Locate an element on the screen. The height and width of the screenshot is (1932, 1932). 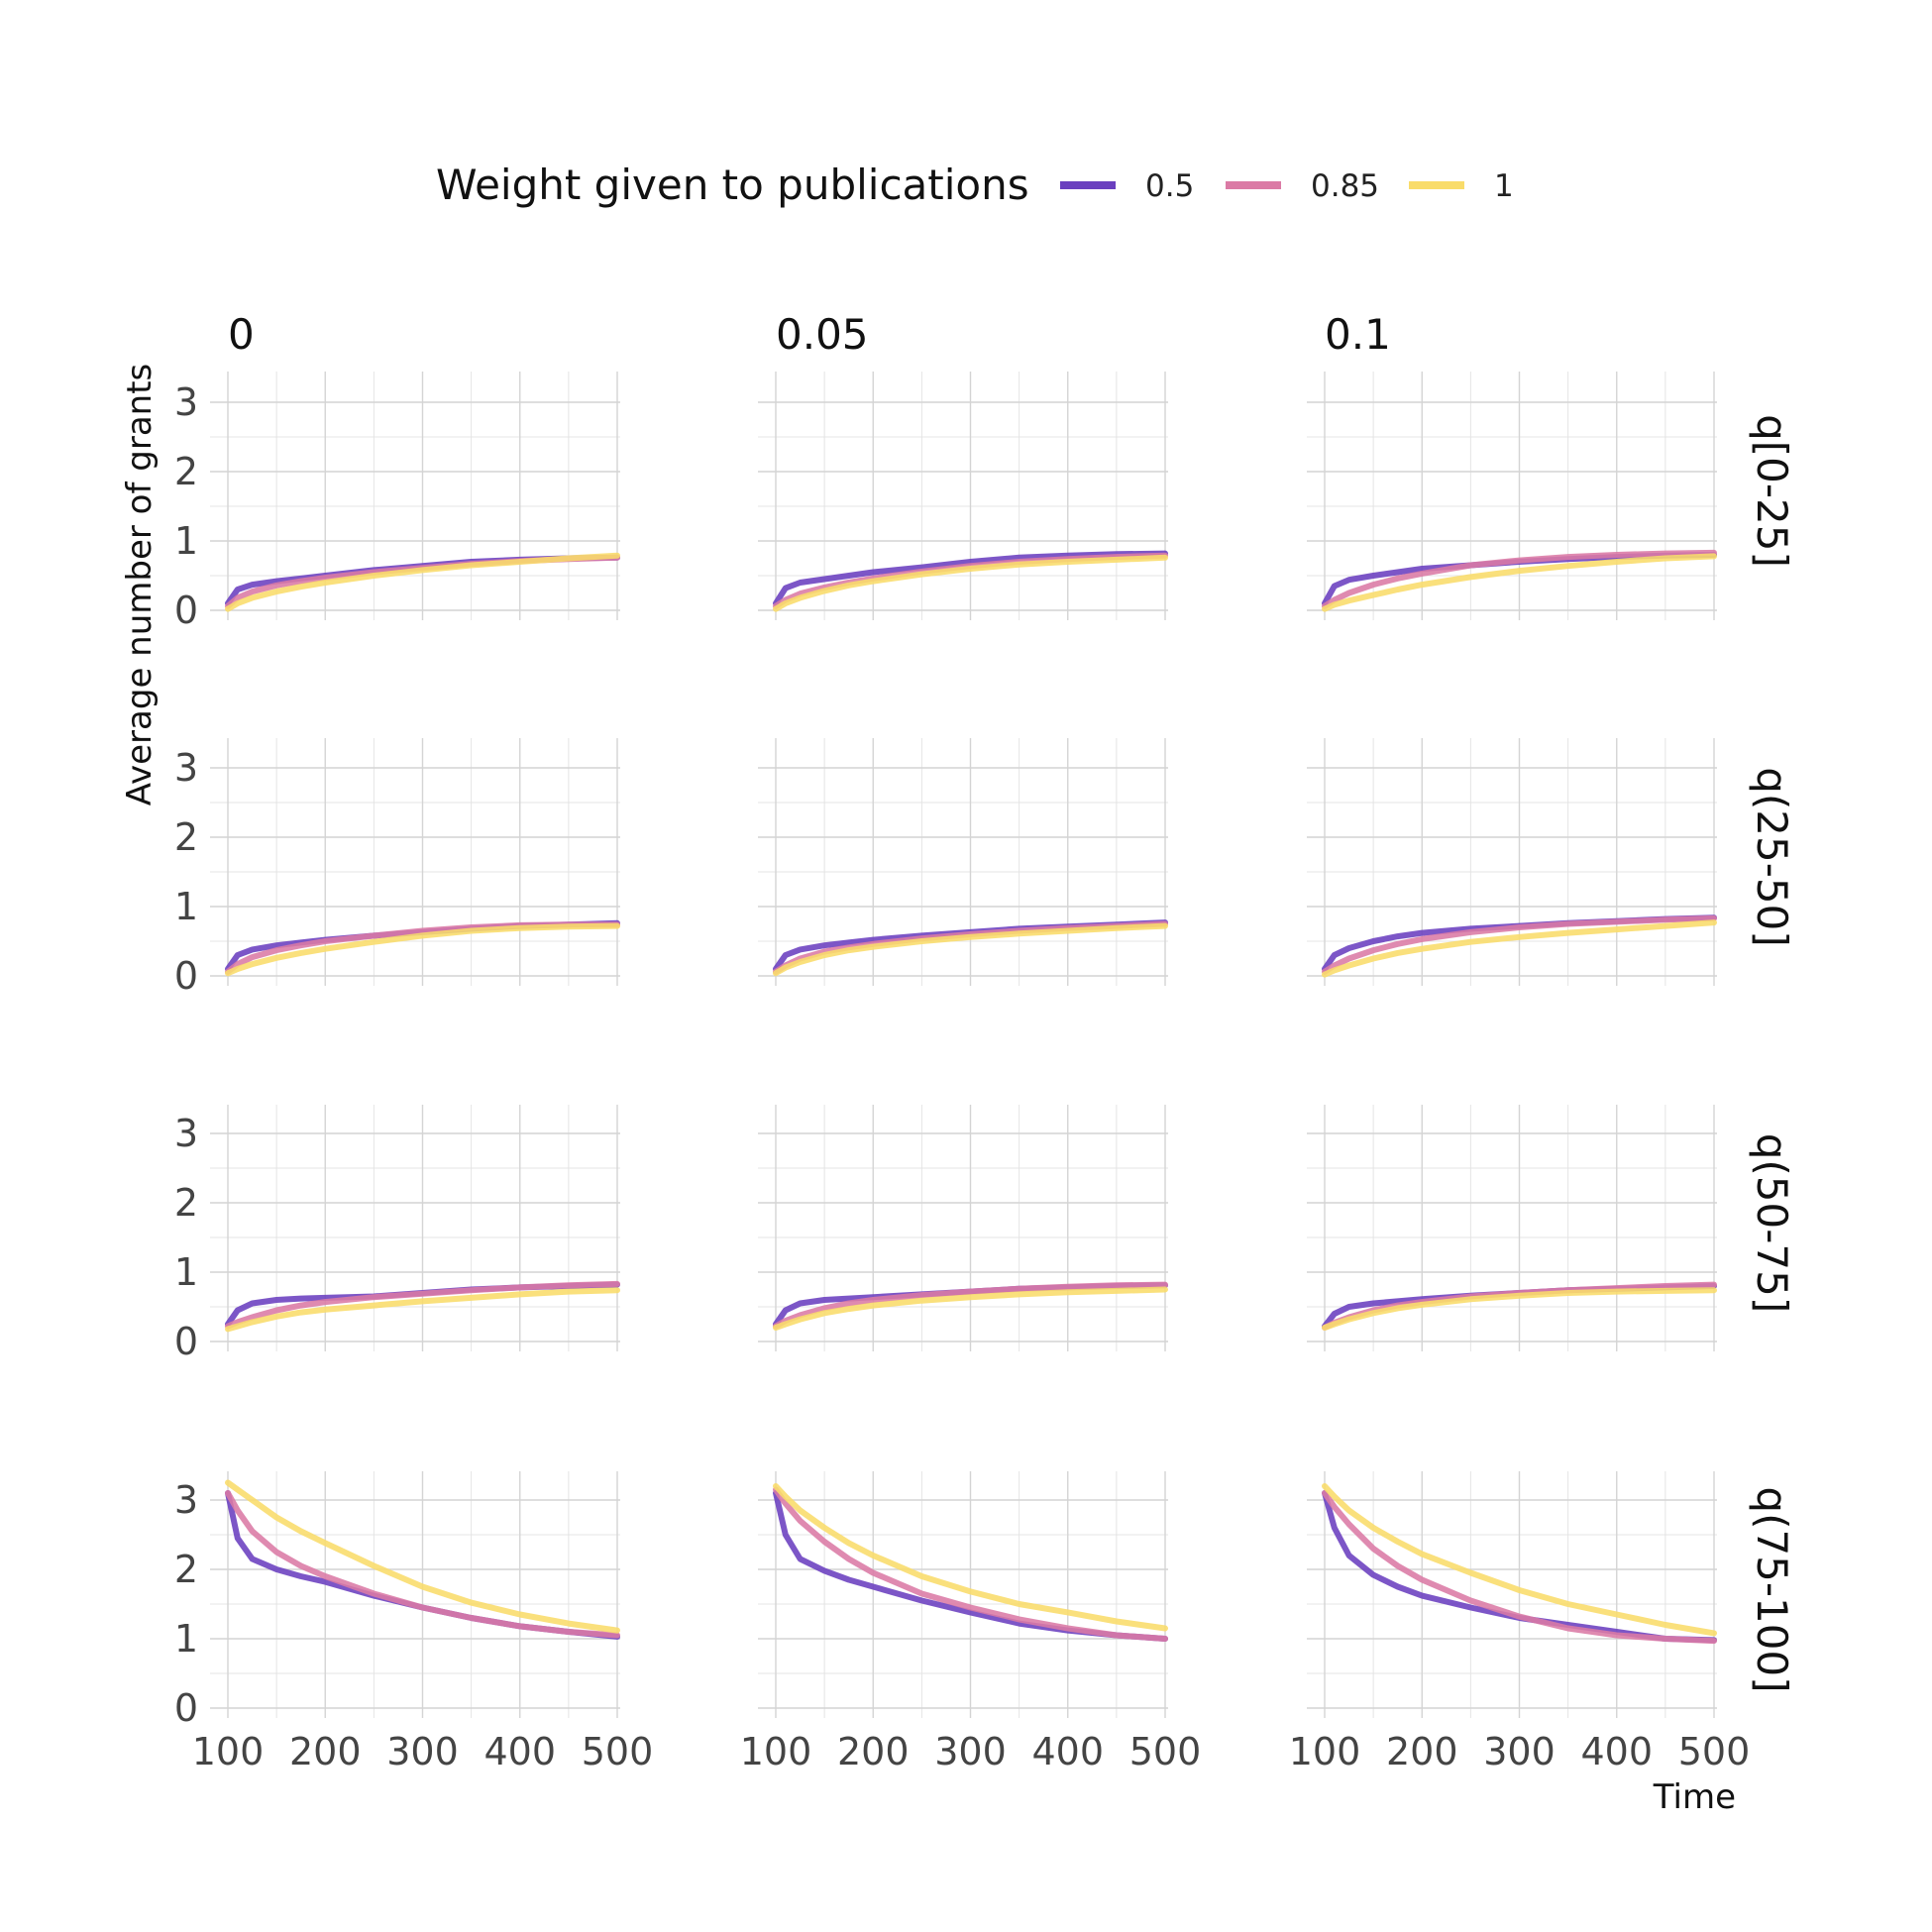
legend-label-0_85: 0.85 is located at coordinates (1345, 186).